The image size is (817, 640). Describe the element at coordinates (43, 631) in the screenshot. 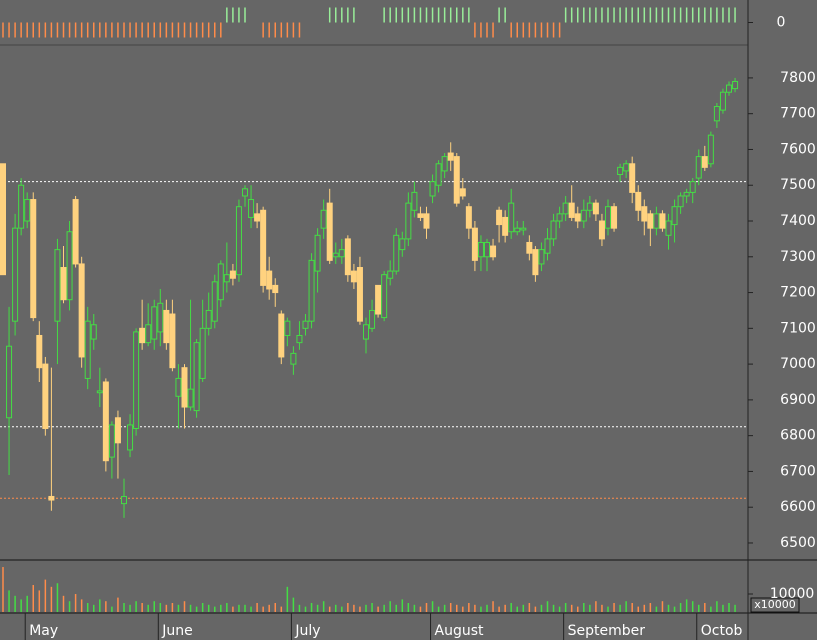

I see `x-tick-label: May` at that location.